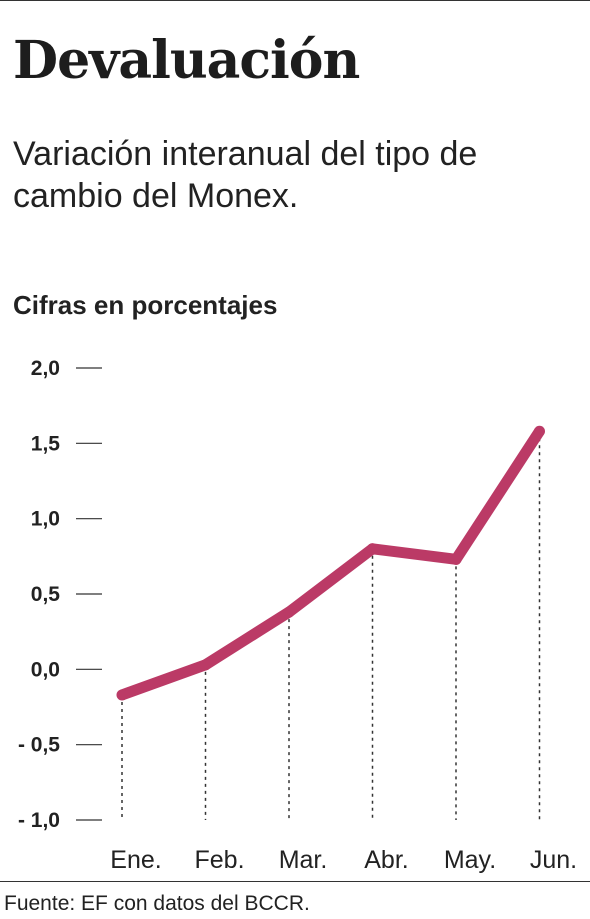  I want to click on y-tick-label: 0,0, so click(45, 669).